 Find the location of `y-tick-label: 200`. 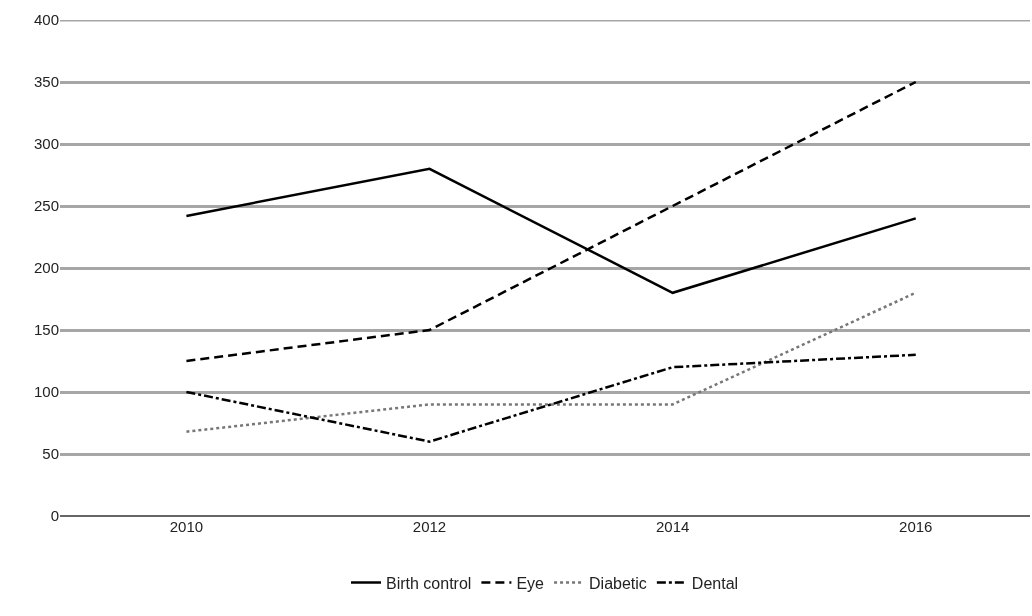

y-tick-label: 200 is located at coordinates (46, 268).